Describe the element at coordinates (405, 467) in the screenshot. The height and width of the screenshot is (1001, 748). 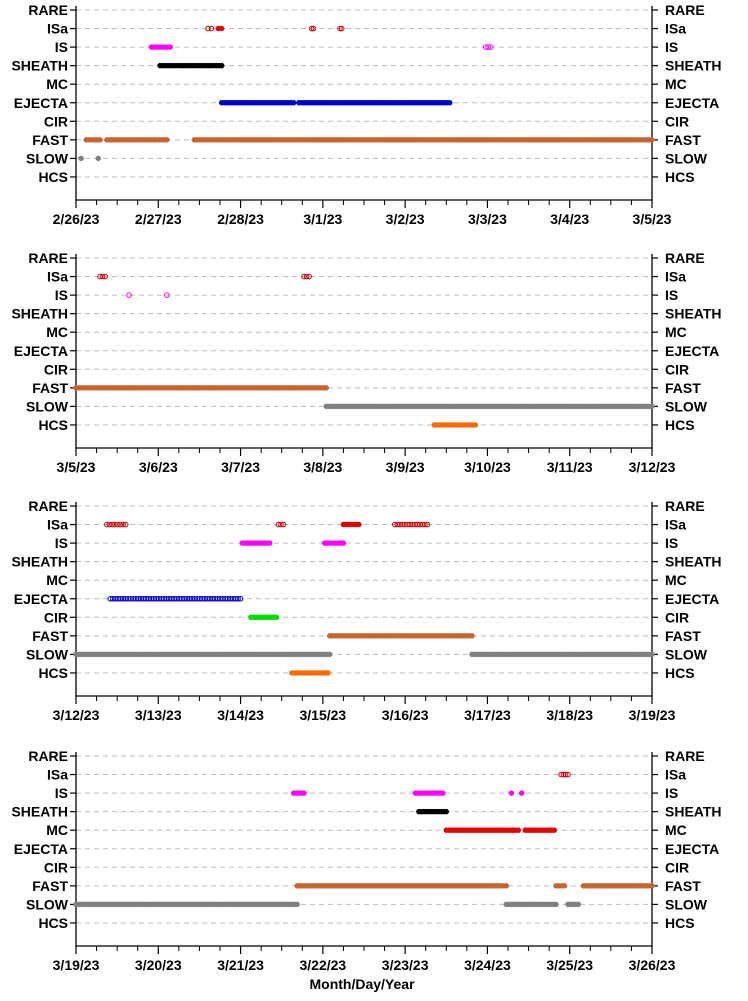
I see `x-tick-label: 3/9/23` at that location.